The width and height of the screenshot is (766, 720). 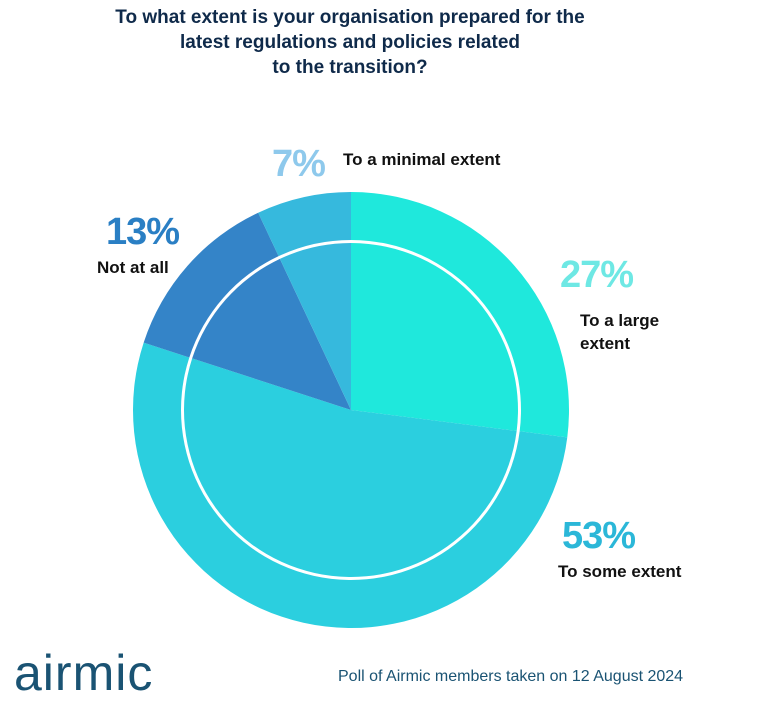 I want to click on ring-segment-large, so click(x=460, y=315).